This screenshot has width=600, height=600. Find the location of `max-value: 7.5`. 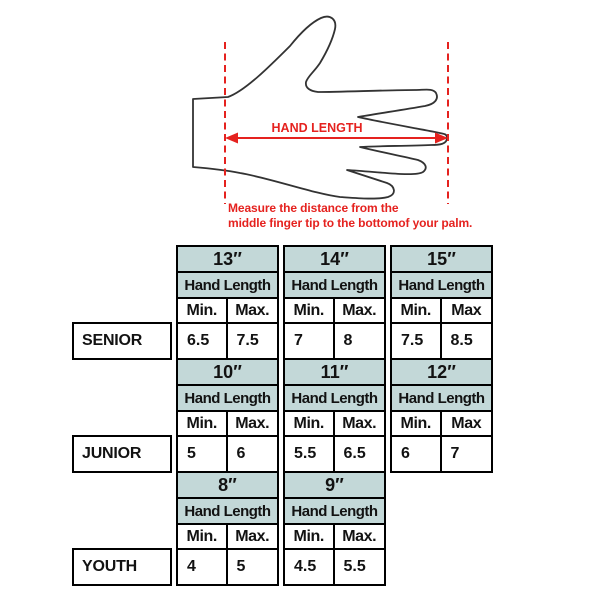

max-value: 7.5 is located at coordinates (247, 340).